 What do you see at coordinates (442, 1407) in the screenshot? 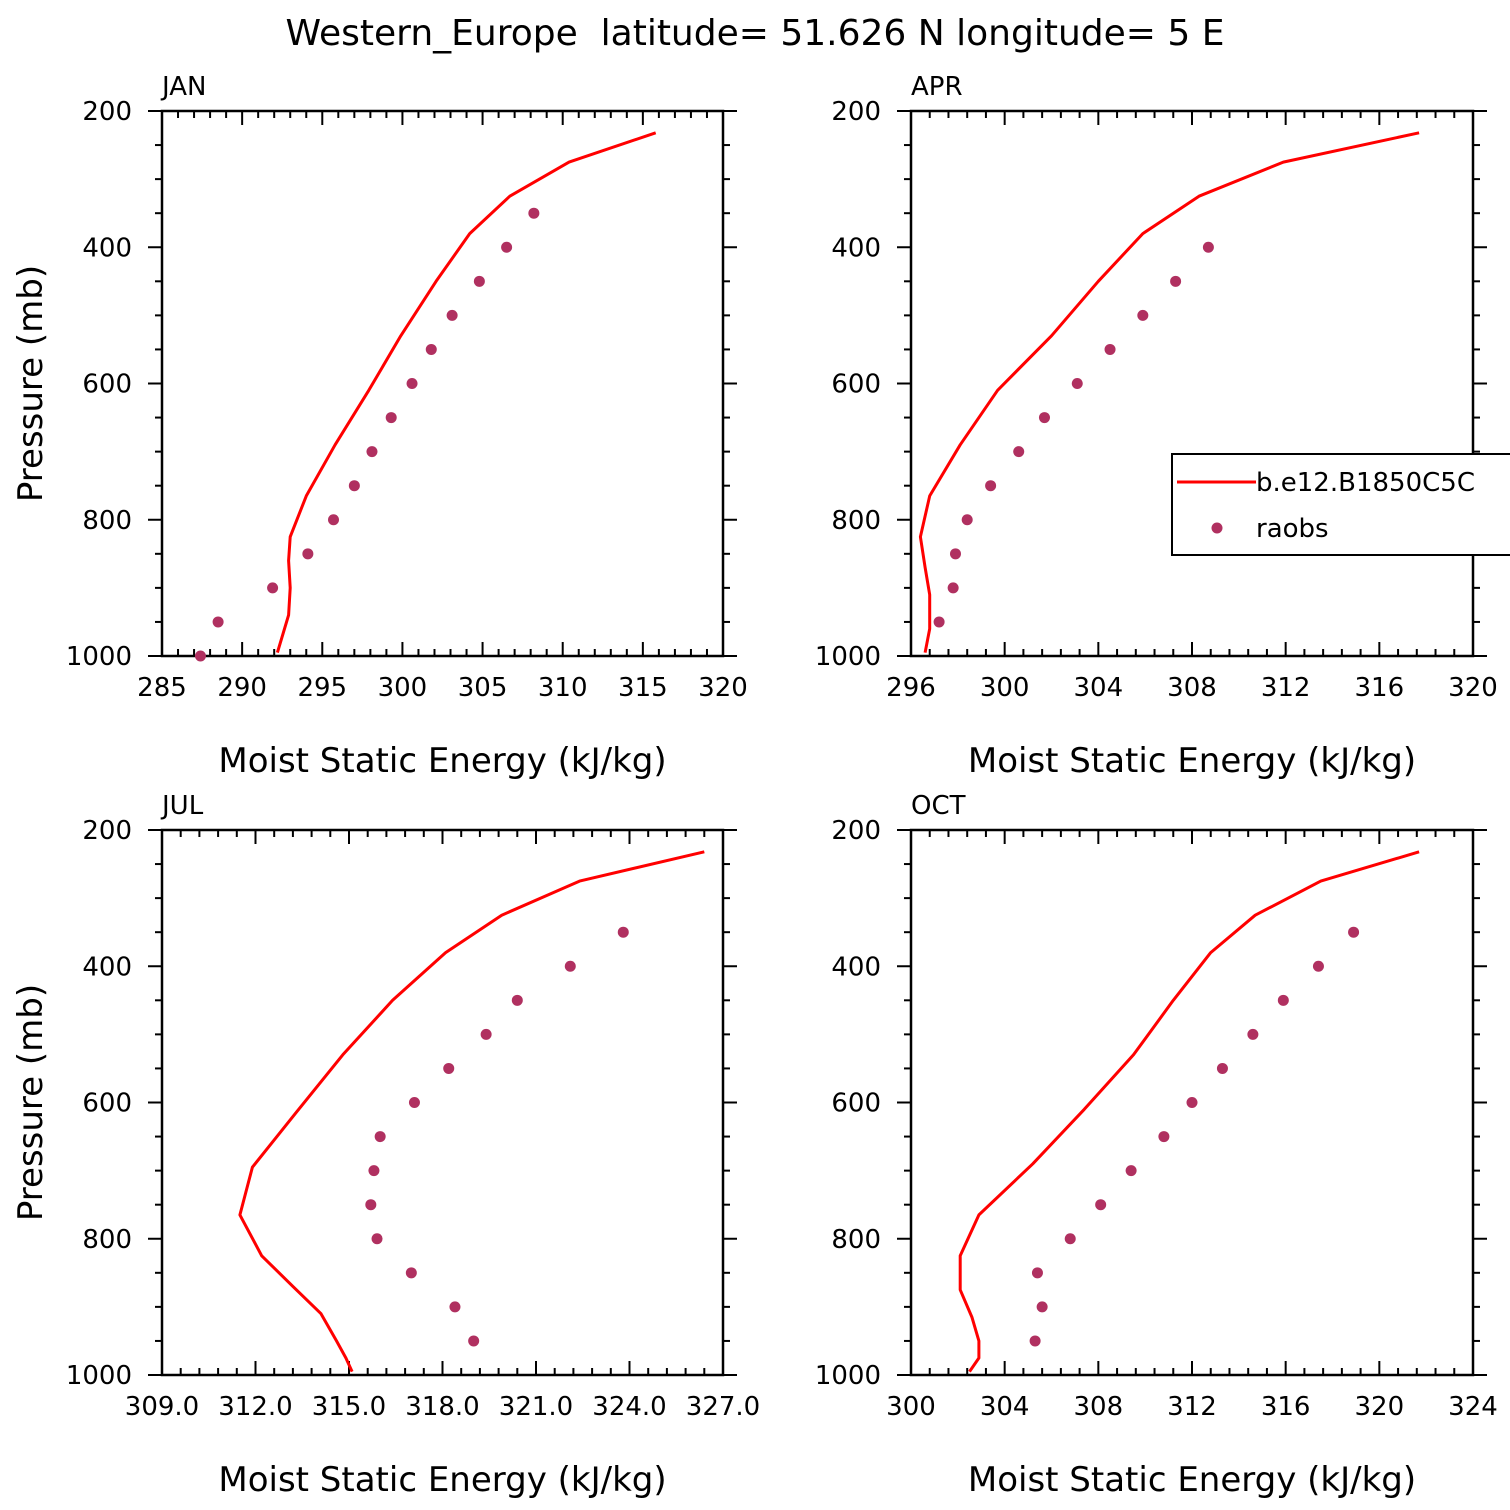
I see `x-tick-label: 318.0` at bounding box center [442, 1407].